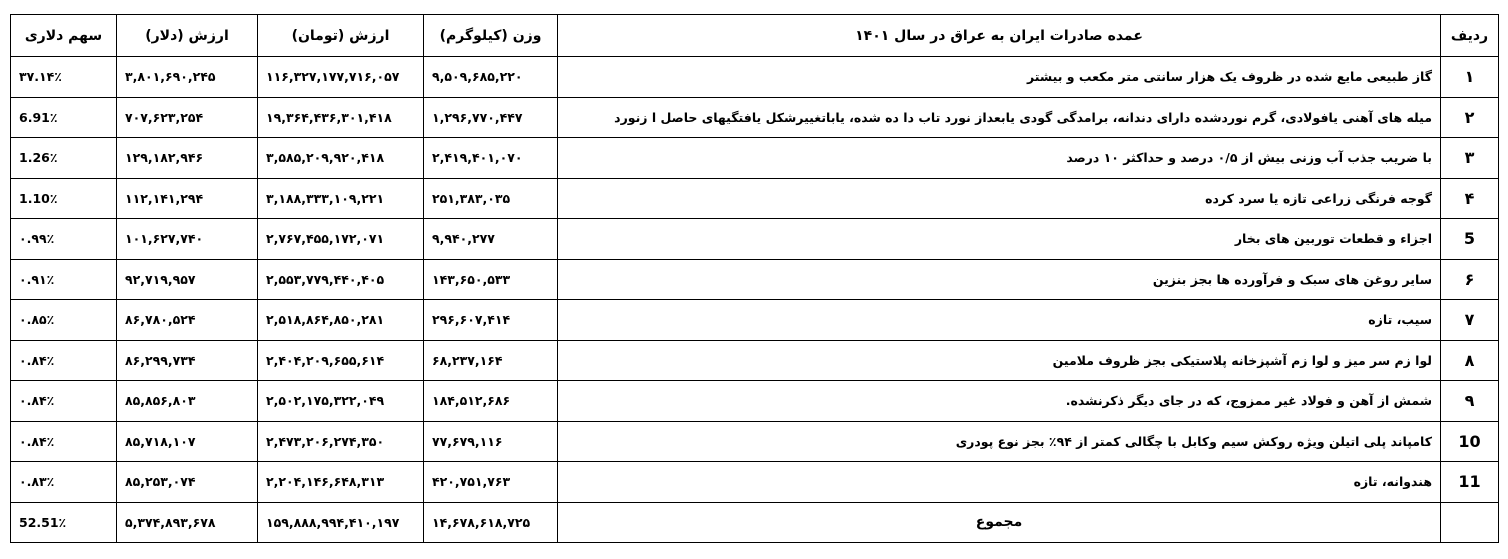  I want to click on value-cell: ۸۵,۷۱۸,۱۰۷, so click(187, 441).